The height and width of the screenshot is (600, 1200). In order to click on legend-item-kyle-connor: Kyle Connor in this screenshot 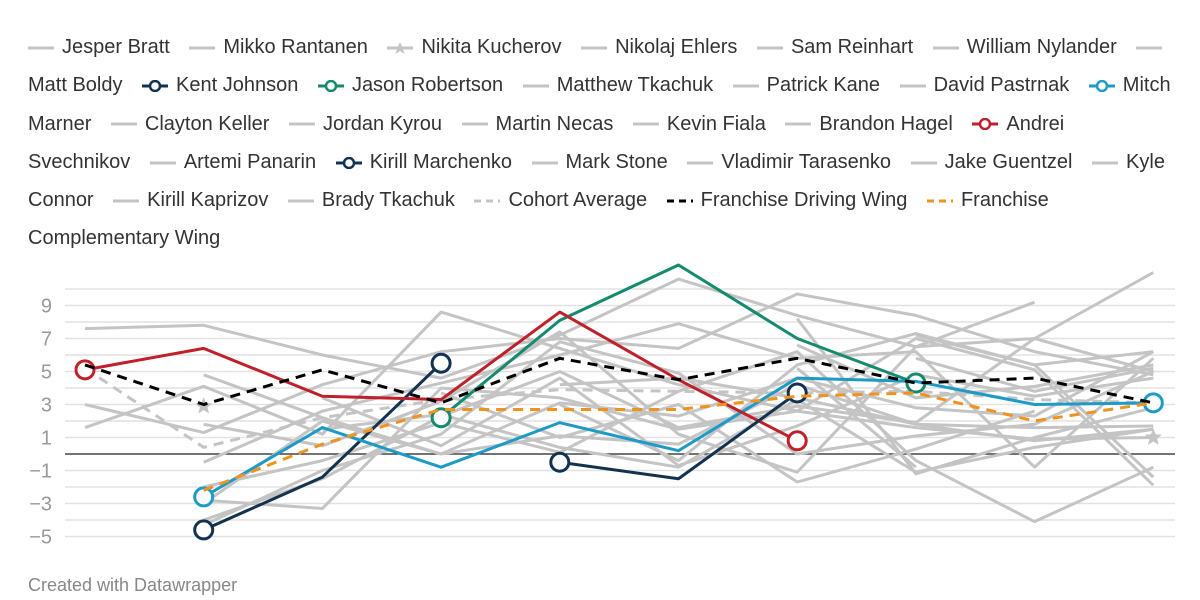, I will do `click(596, 181)`.